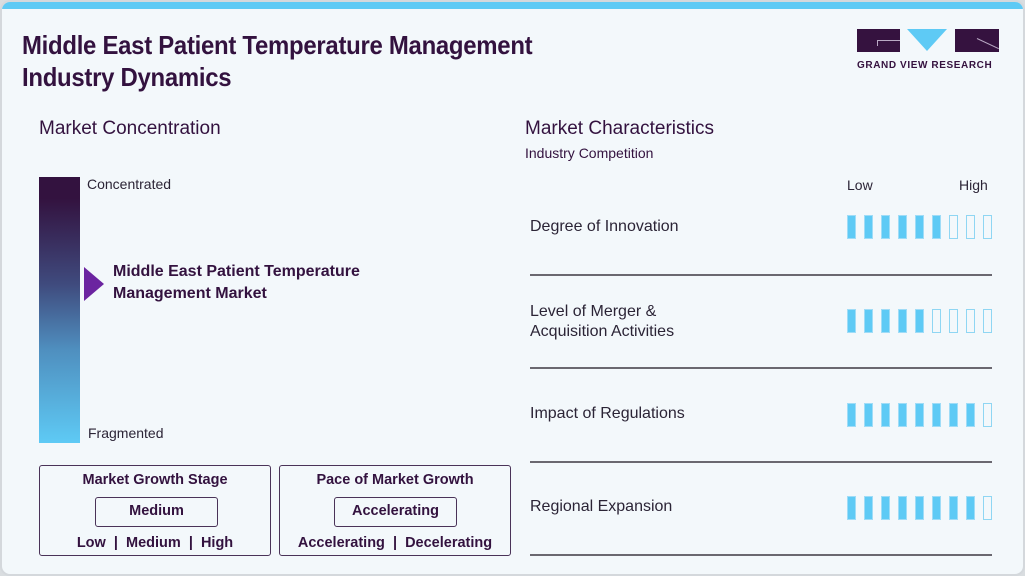 This screenshot has height=576, width=1025. Describe the element at coordinates (593, 311) in the screenshot. I see `row-label-text: Level of Merger &` at that location.